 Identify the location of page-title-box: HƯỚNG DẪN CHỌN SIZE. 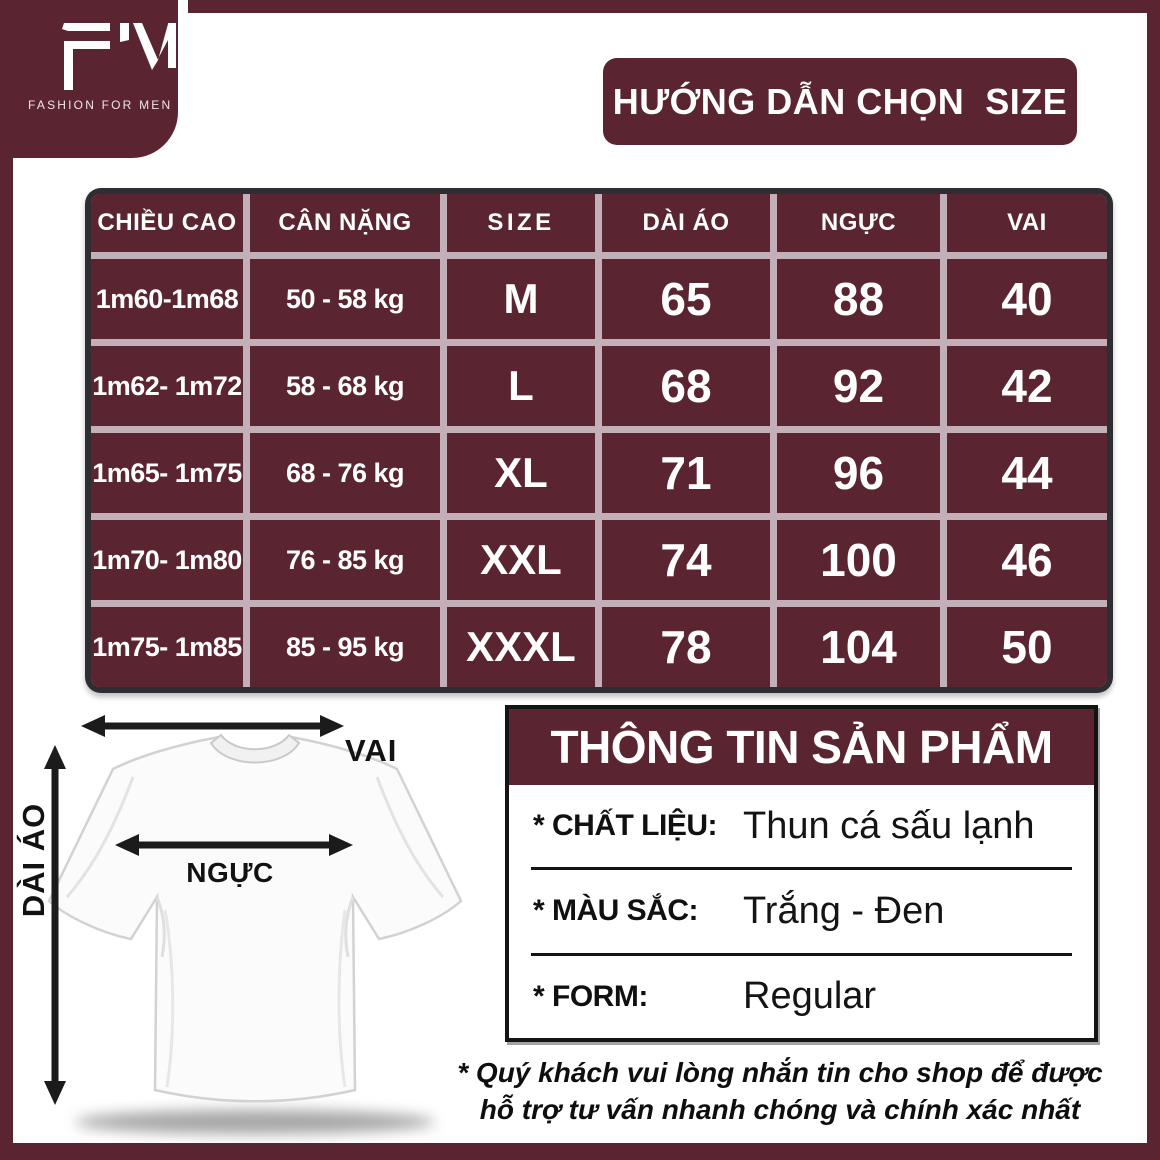
(840, 101).